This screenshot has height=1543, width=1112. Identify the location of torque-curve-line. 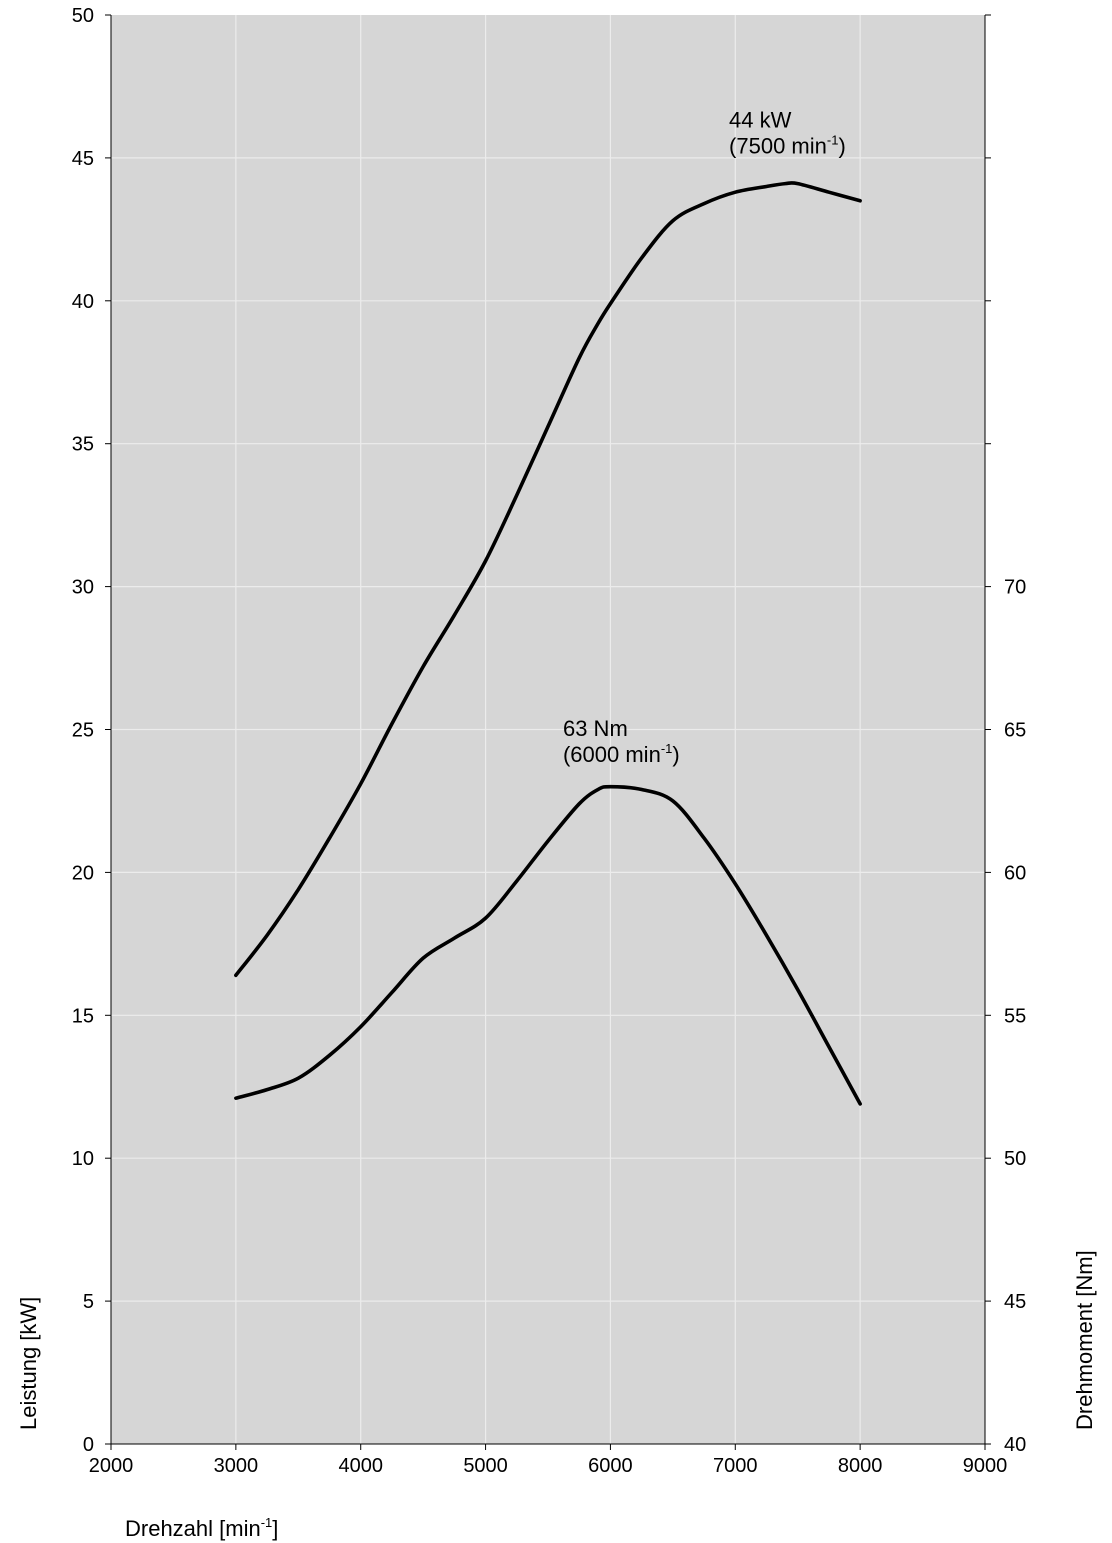
(548, 945).